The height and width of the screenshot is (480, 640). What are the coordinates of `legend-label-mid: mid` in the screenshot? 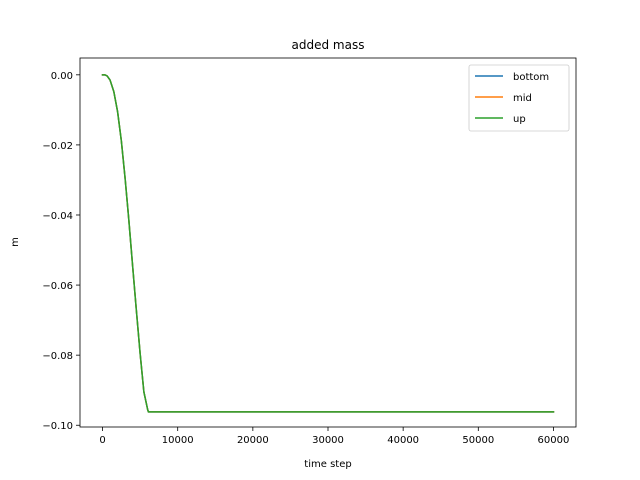 It's located at (522, 98).